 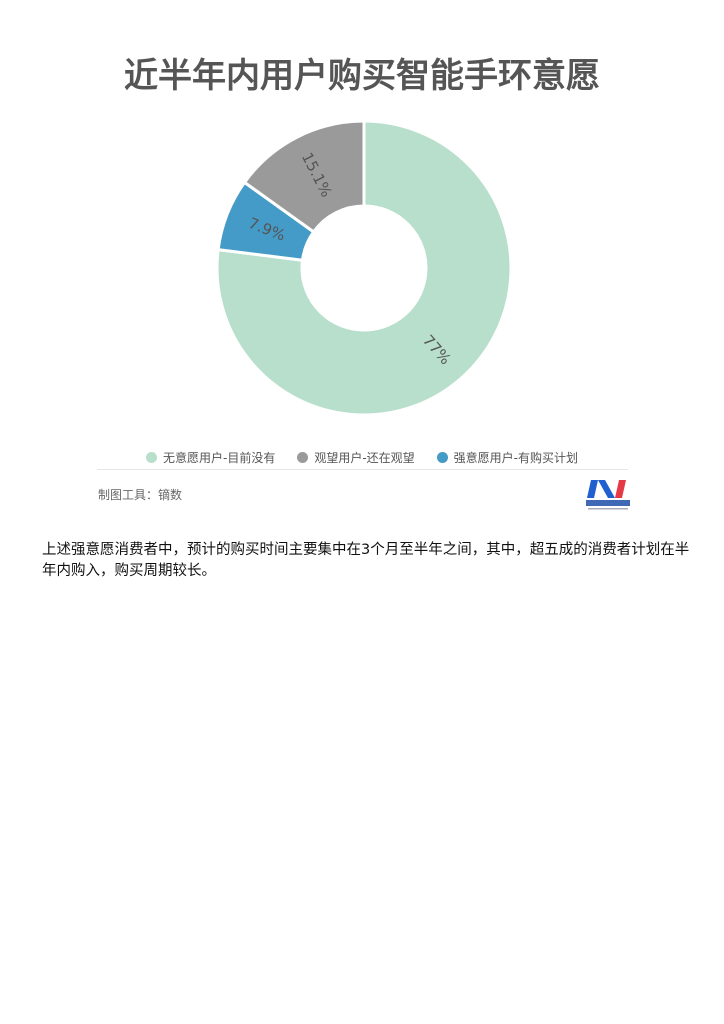 I want to click on legend-item: 观望用户-还在观望, so click(x=356, y=457).